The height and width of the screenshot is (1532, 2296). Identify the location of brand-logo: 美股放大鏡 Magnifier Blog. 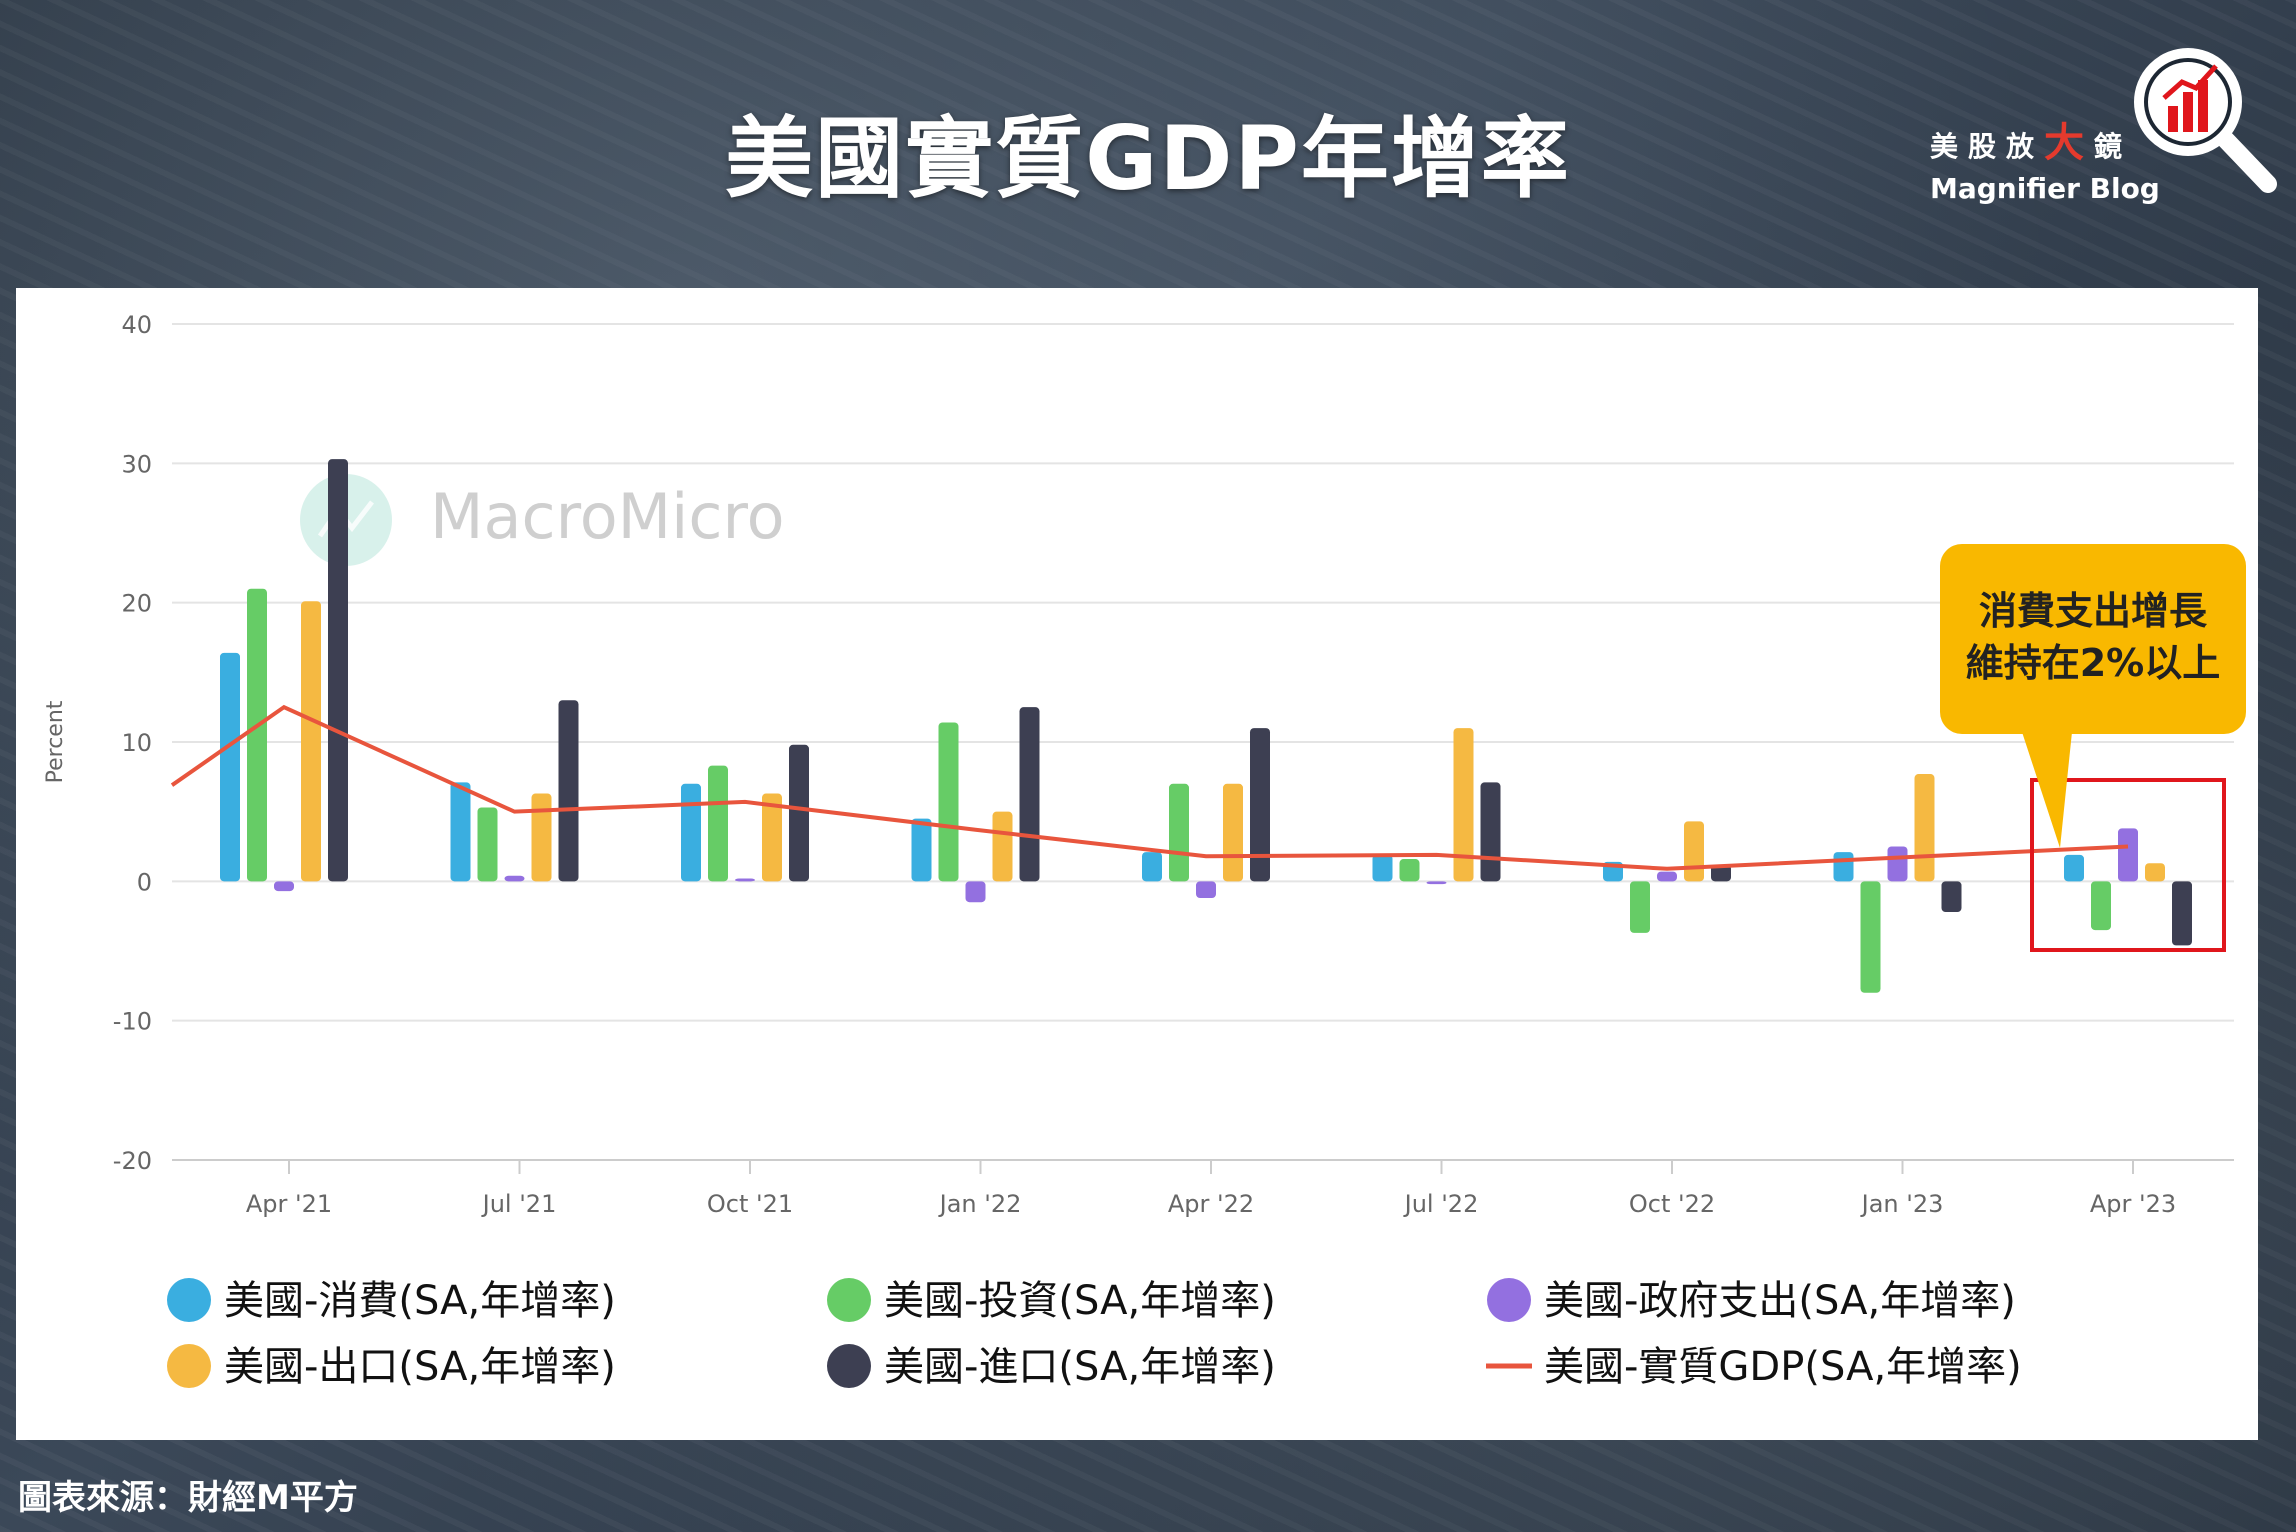
(2045, 157).